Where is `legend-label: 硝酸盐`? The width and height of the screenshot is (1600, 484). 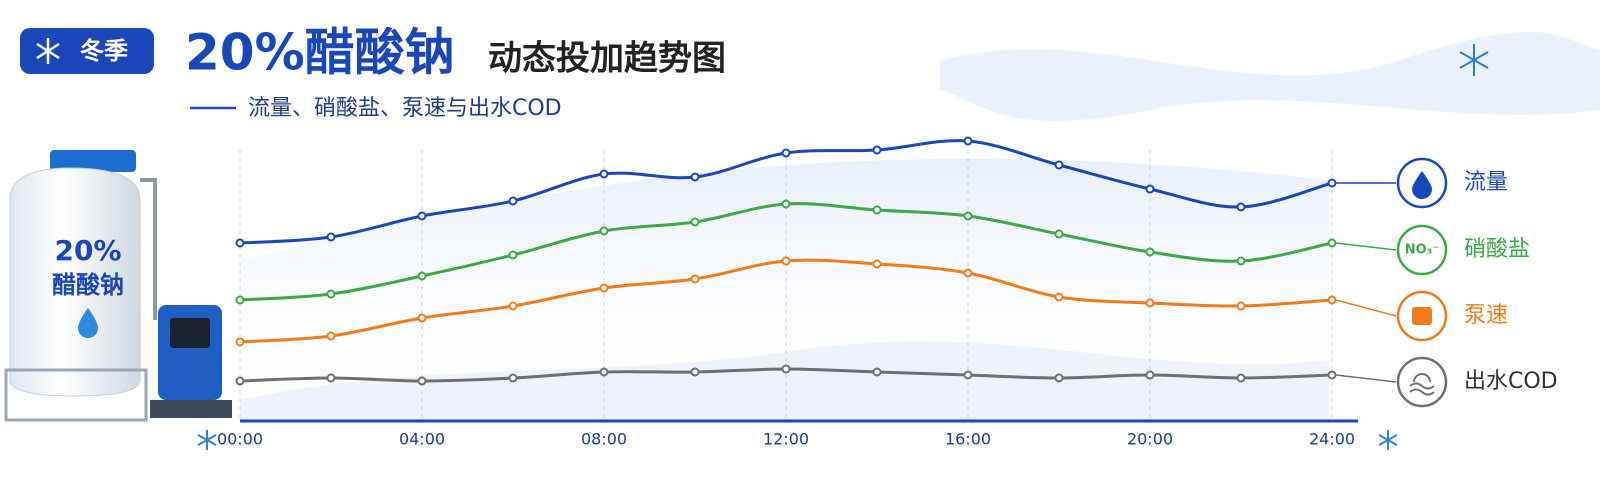
legend-label: 硝酸盐 is located at coordinates (1497, 249).